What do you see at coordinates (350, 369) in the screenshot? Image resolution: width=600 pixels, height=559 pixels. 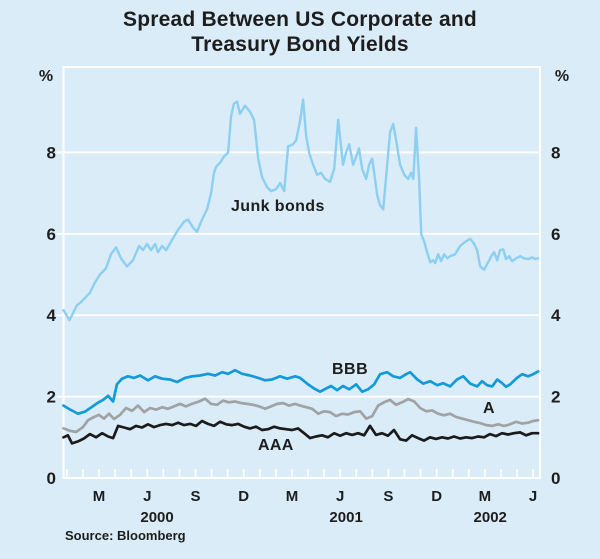 I see `bbb-label: BBB` at bounding box center [350, 369].